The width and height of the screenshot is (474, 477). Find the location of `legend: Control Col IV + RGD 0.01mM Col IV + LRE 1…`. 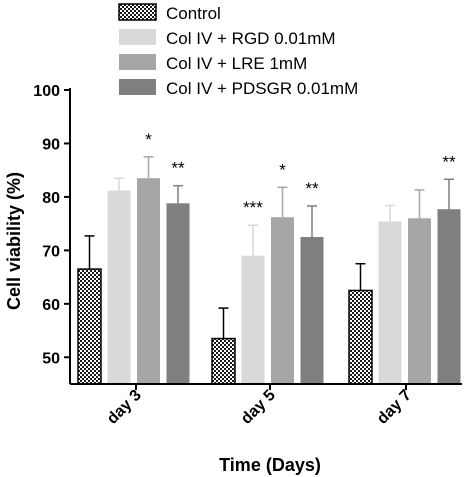

legend: Control Col IV + RGD 0.01mM Col IV + LRE 1… is located at coordinates (238, 50).